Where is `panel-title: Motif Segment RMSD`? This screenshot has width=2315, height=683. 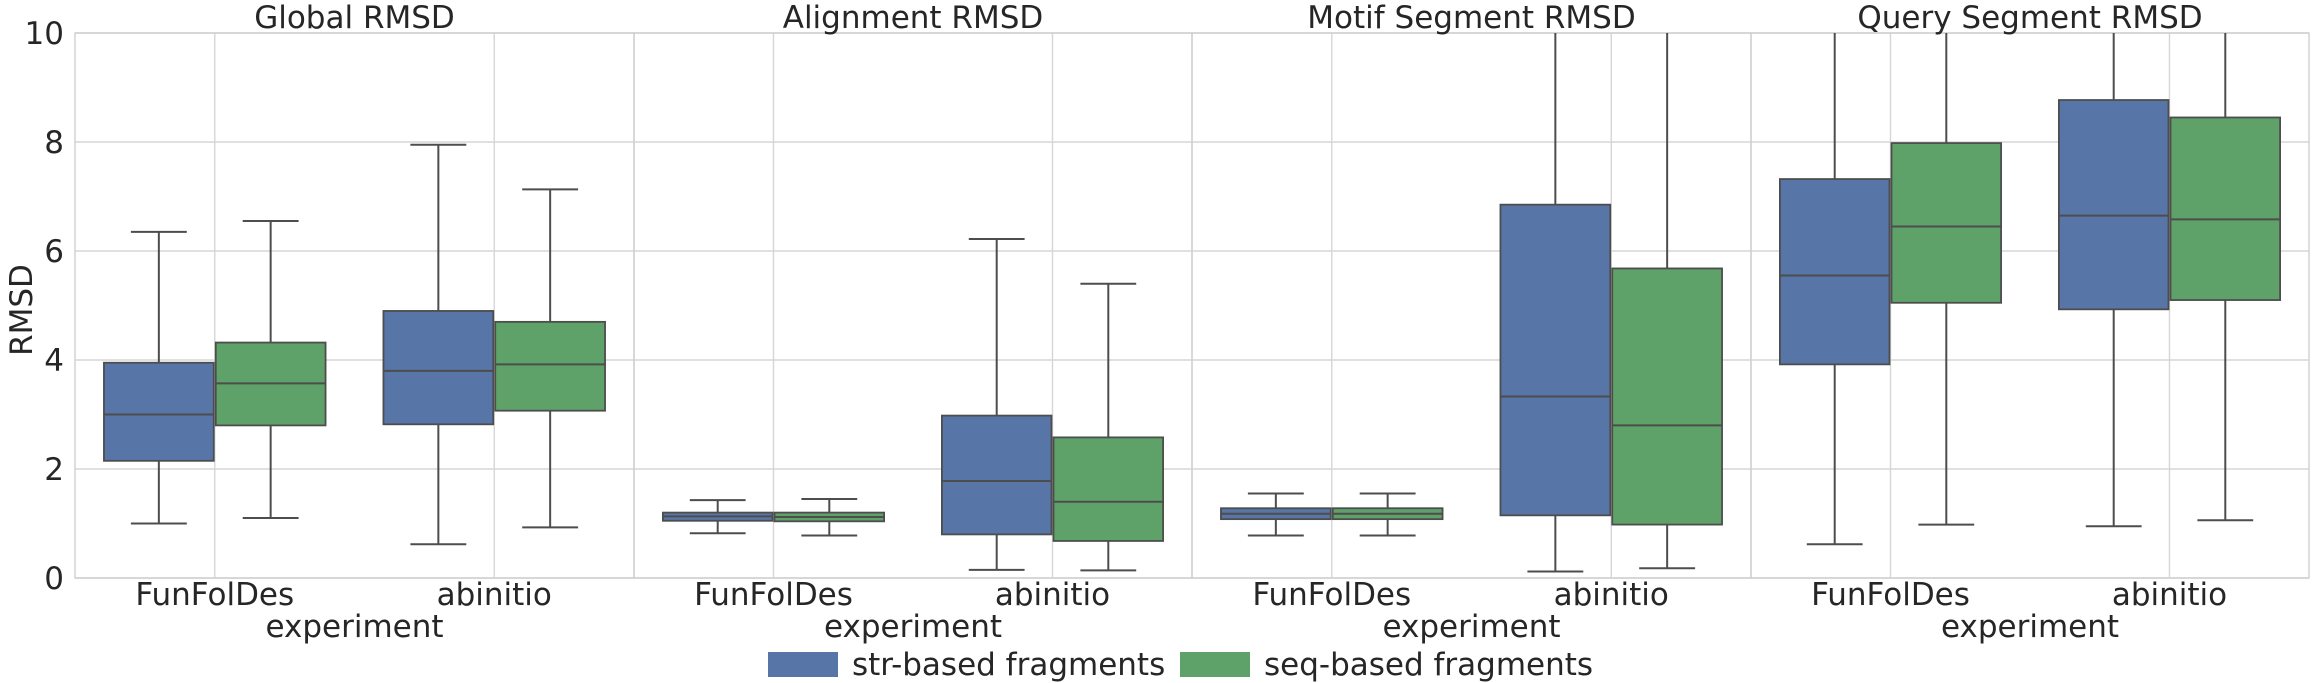 panel-title: Motif Segment RMSD is located at coordinates (1471, 18).